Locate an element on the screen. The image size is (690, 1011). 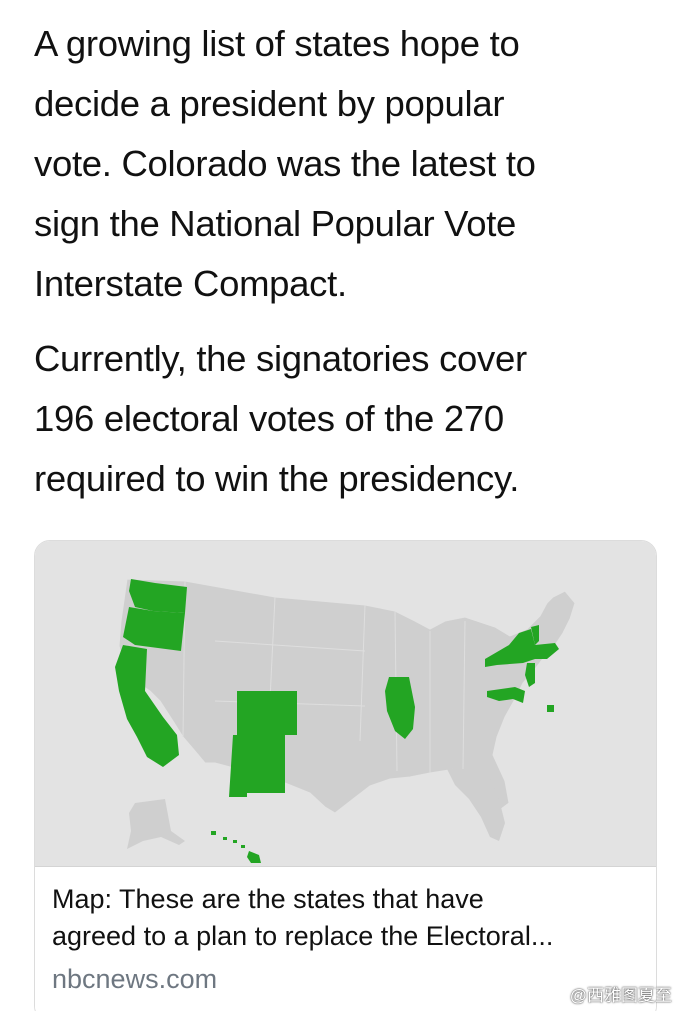
state-hawaii is located at coordinates (236, 847).